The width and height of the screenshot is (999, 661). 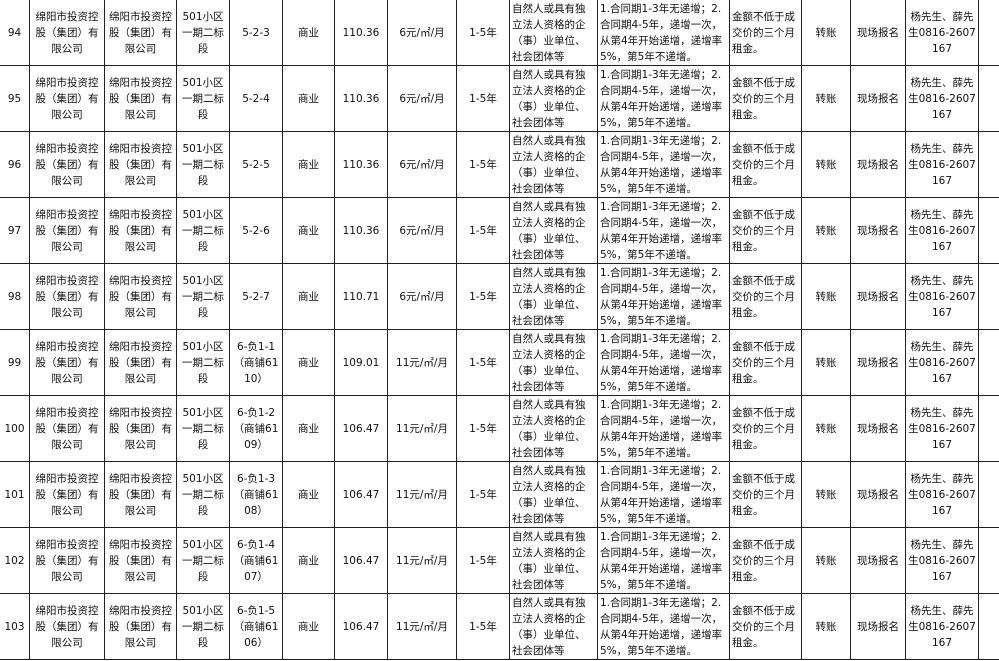 I want to click on area-cell: 110.71, so click(x=361, y=296).